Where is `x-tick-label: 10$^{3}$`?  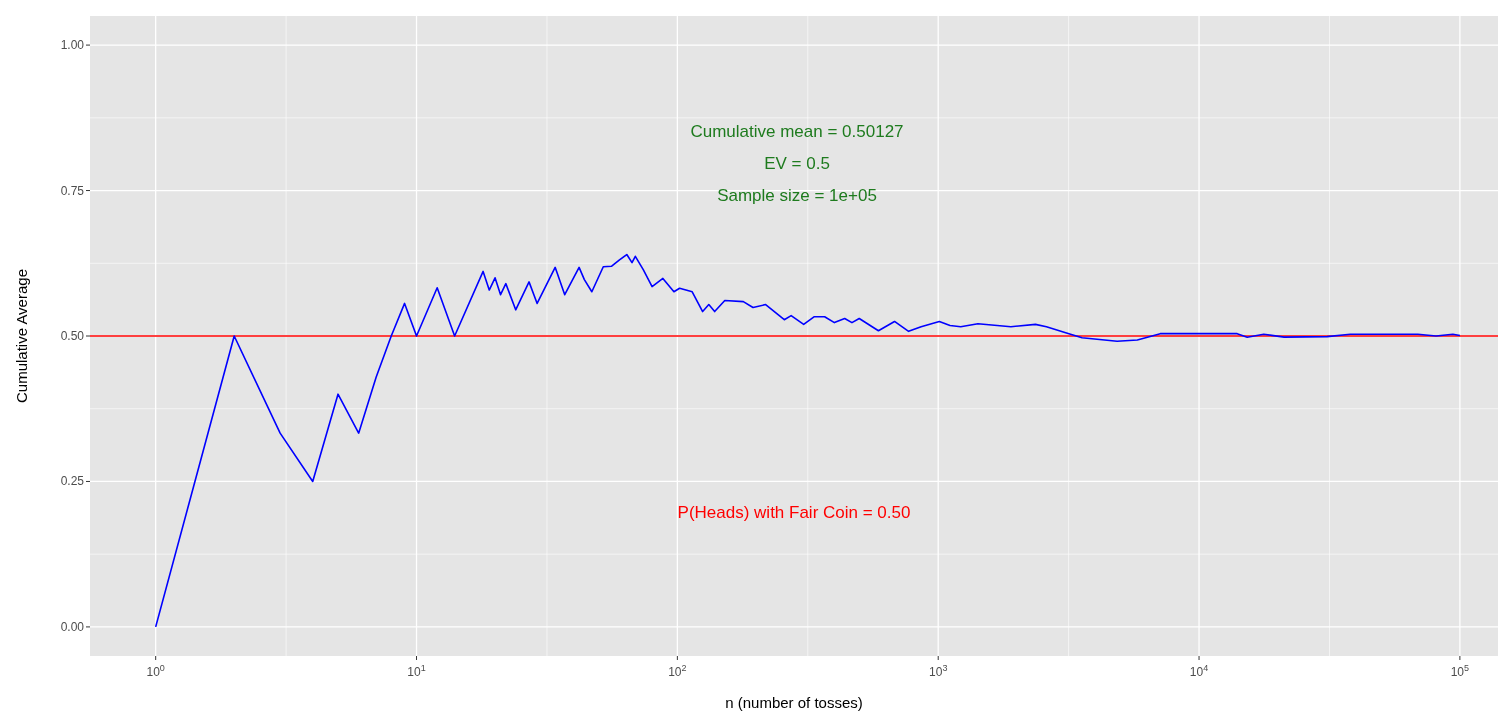 x-tick-label: 10$^{3}$ is located at coordinates (938, 671).